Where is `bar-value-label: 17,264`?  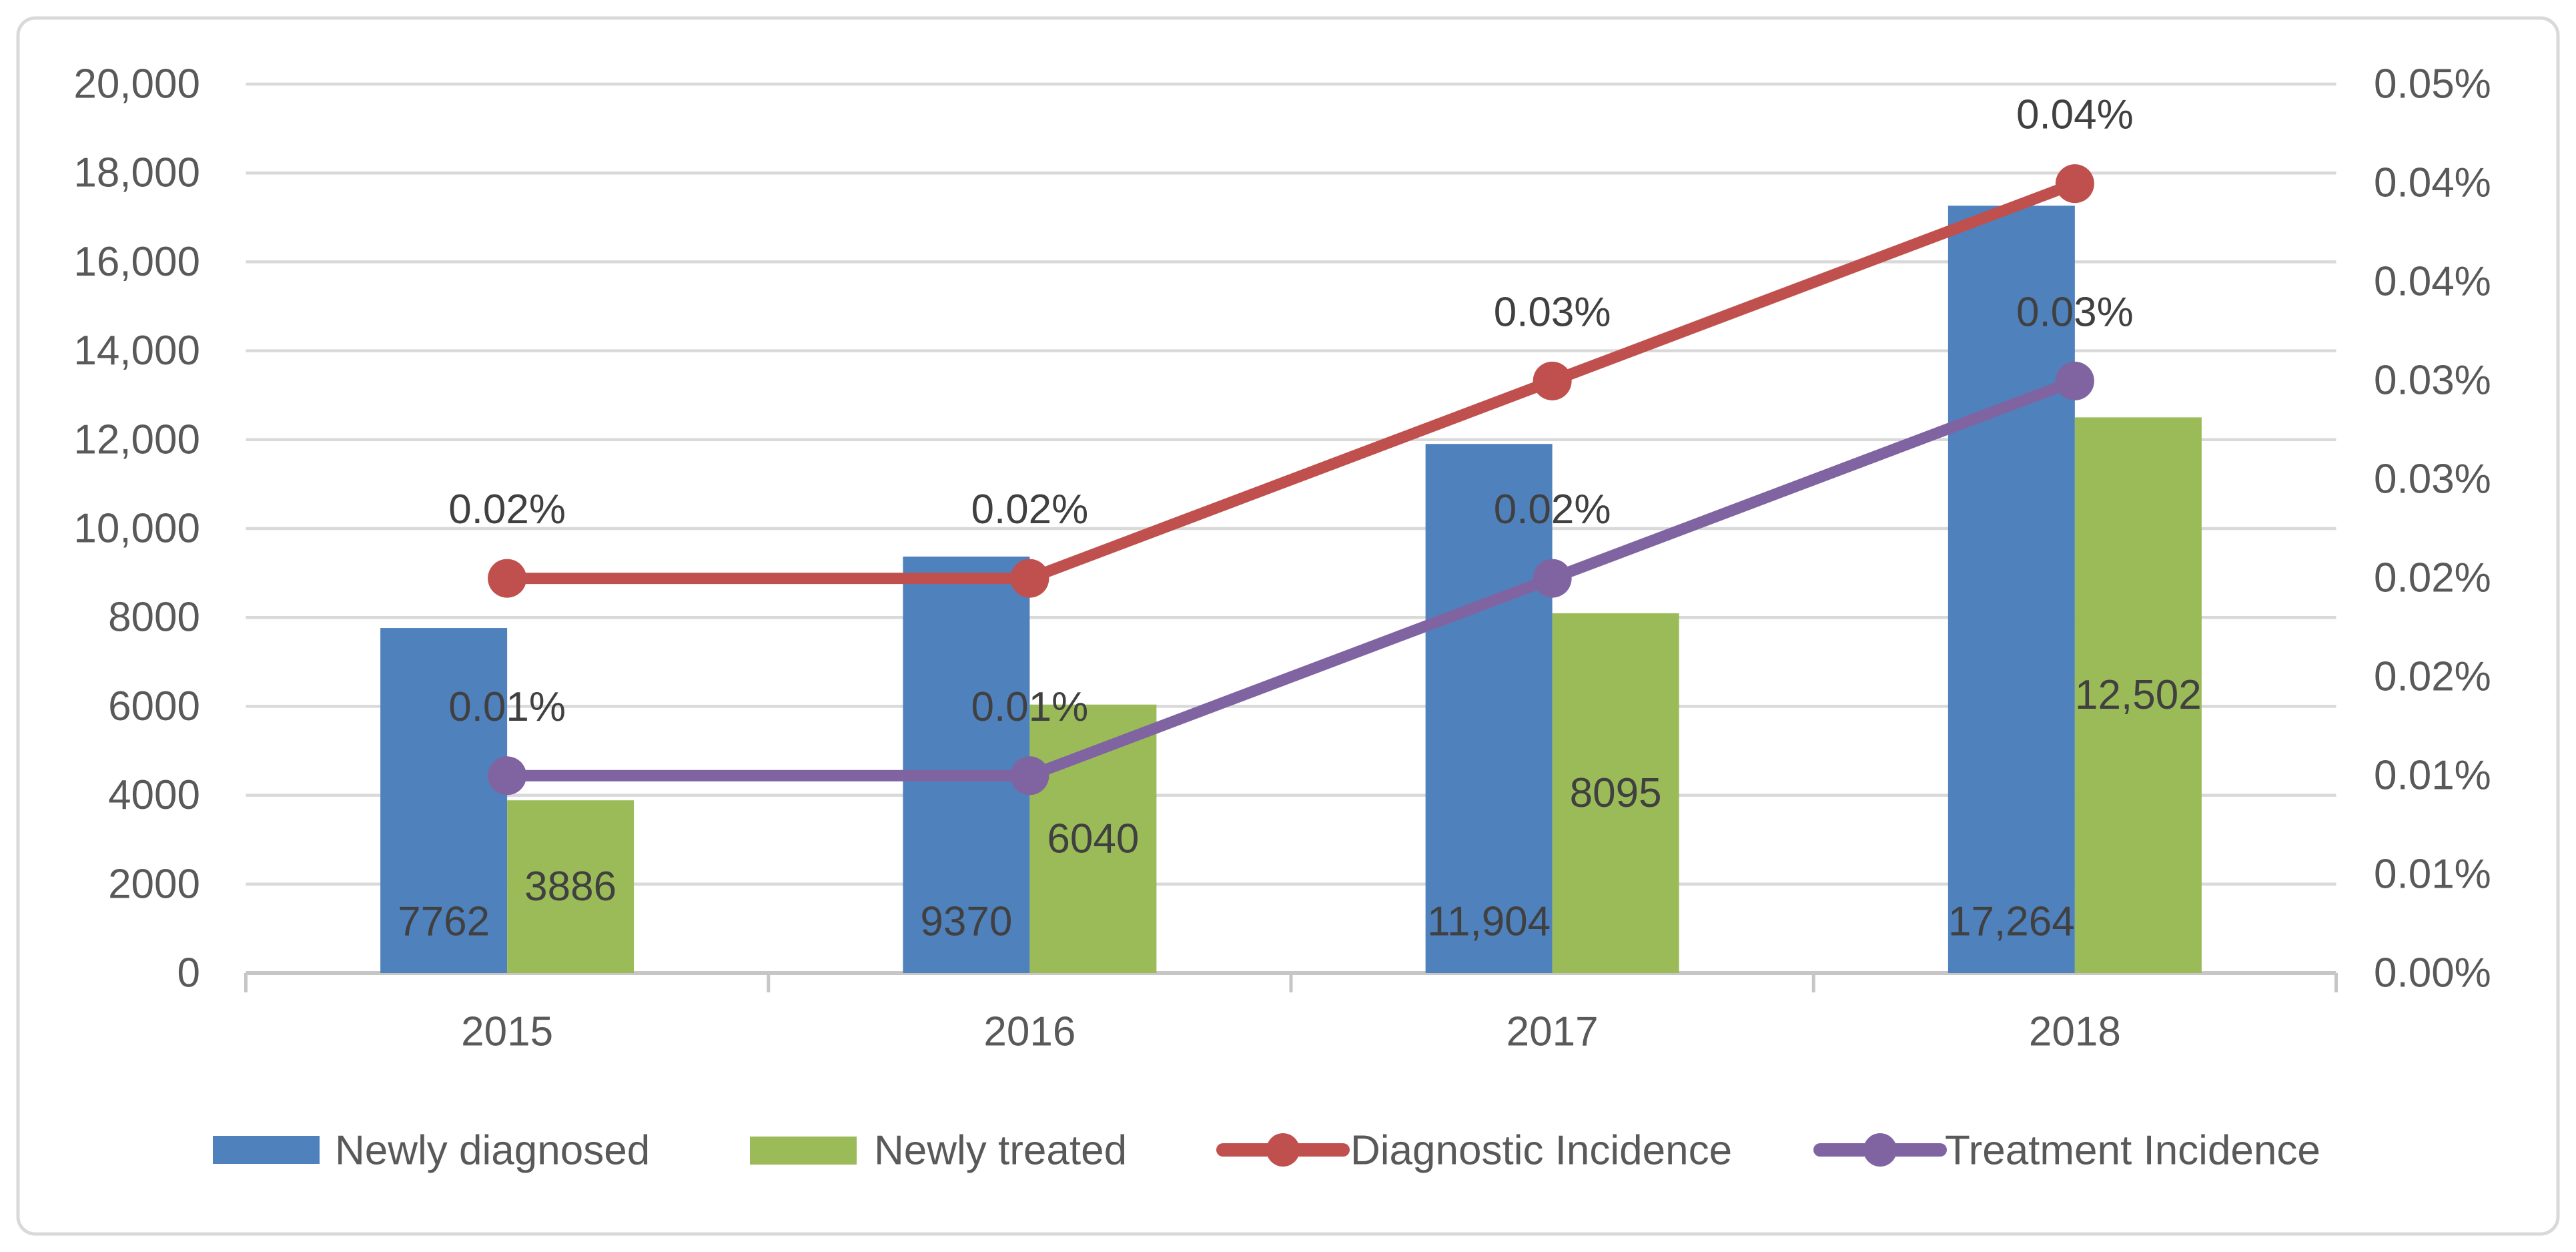 bar-value-label: 17,264 is located at coordinates (2011, 922).